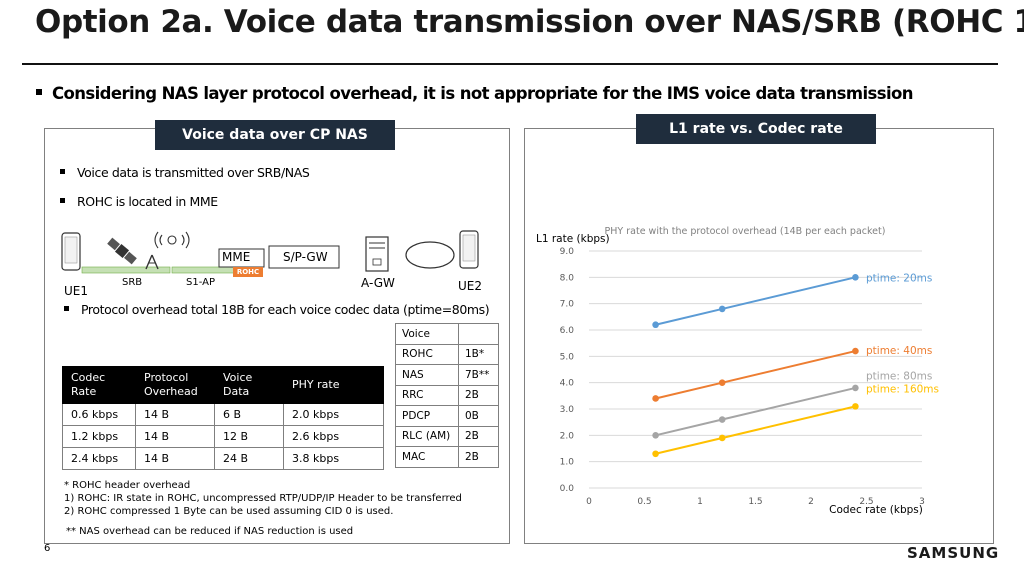  Describe the element at coordinates (430, 255) in the screenshot. I see `cloud-icon` at that location.